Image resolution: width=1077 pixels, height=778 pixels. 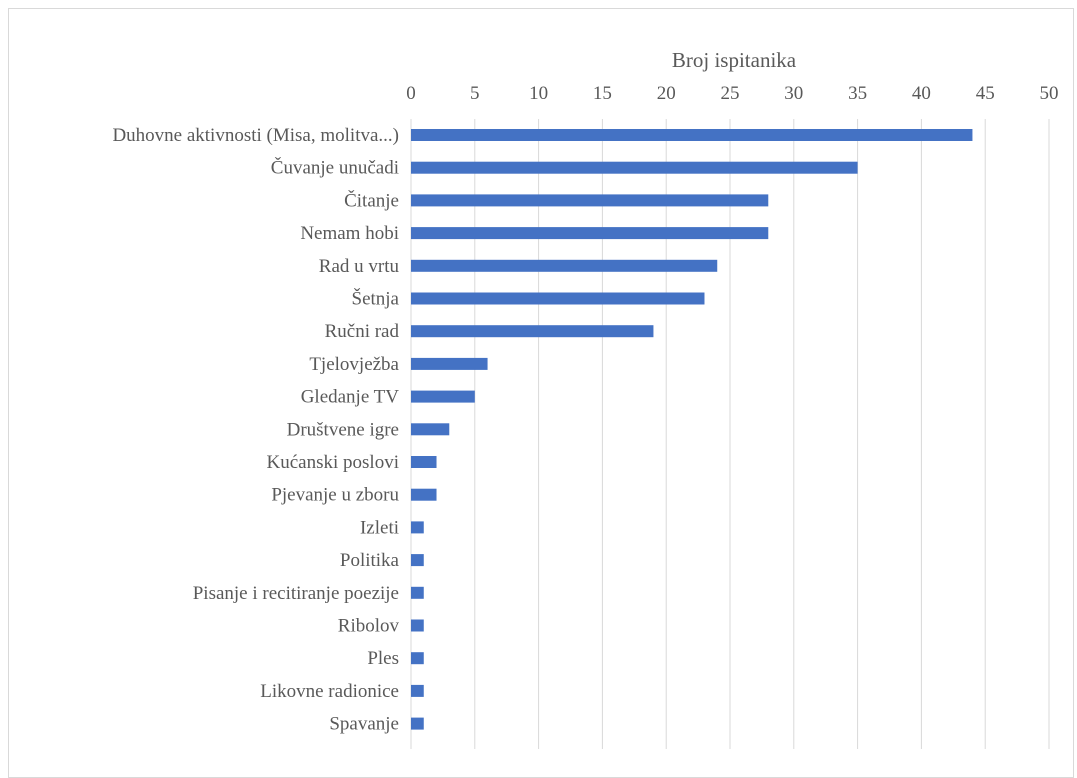 What do you see at coordinates (335, 495) in the screenshot?
I see `category-label: Pjevanje u zboru` at bounding box center [335, 495].